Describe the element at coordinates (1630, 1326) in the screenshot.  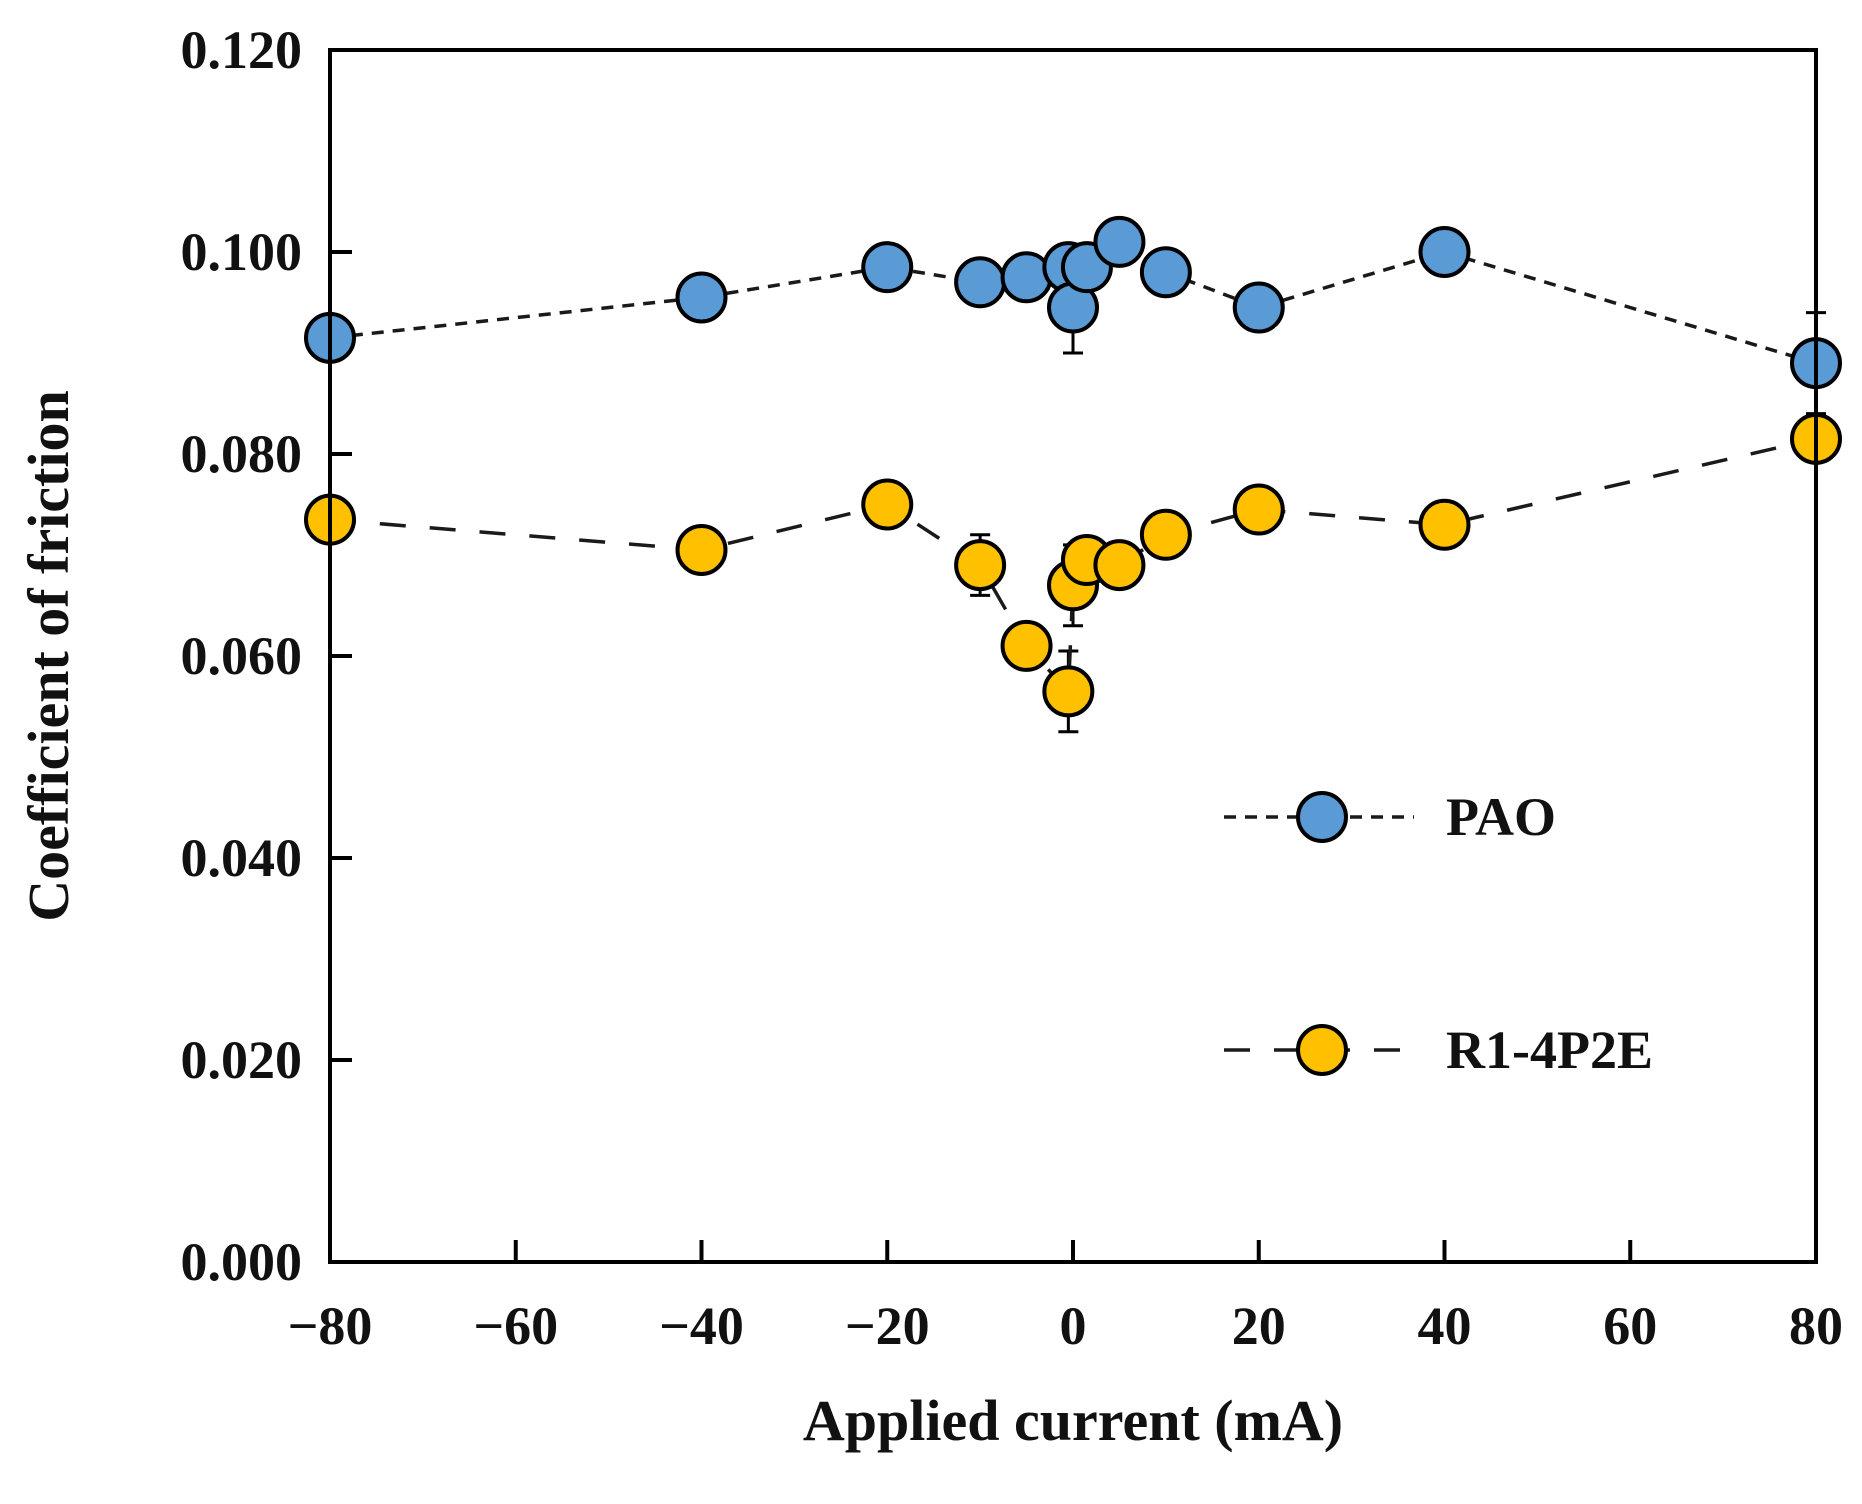
I see `x-tick-label: 60` at that location.